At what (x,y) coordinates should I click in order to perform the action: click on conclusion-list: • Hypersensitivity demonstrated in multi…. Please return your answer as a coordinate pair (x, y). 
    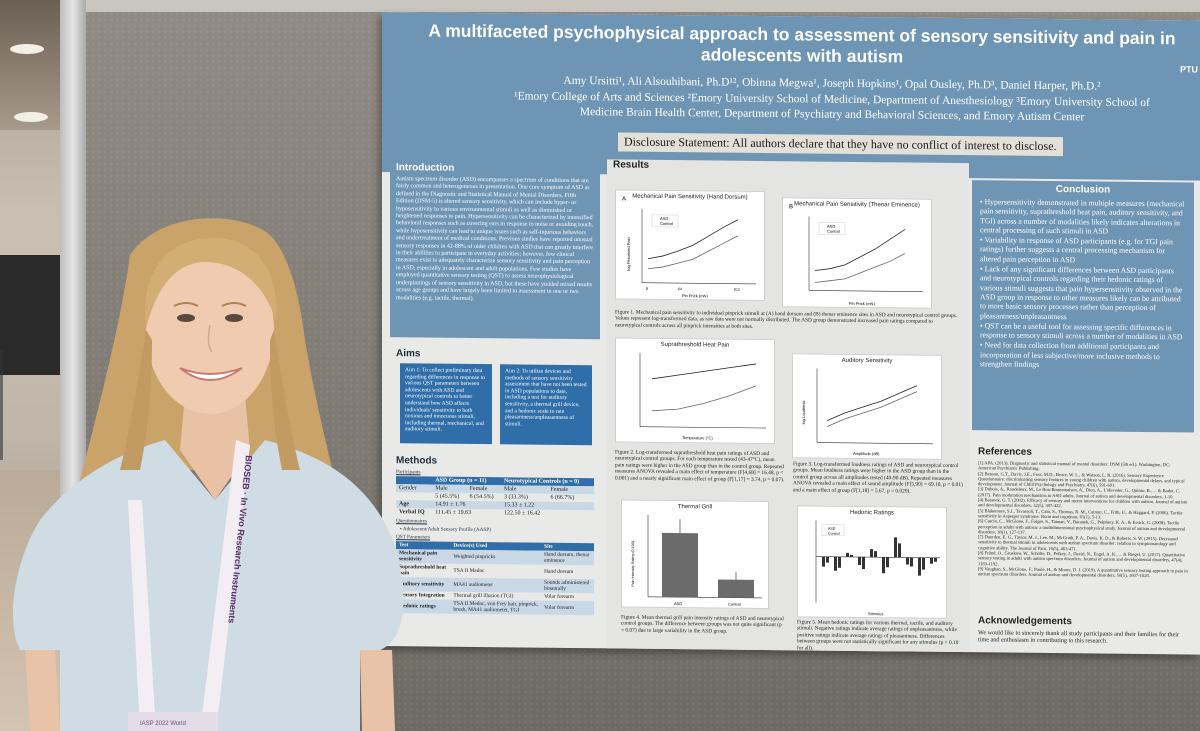
    Looking at the image, I should click on (1083, 284).